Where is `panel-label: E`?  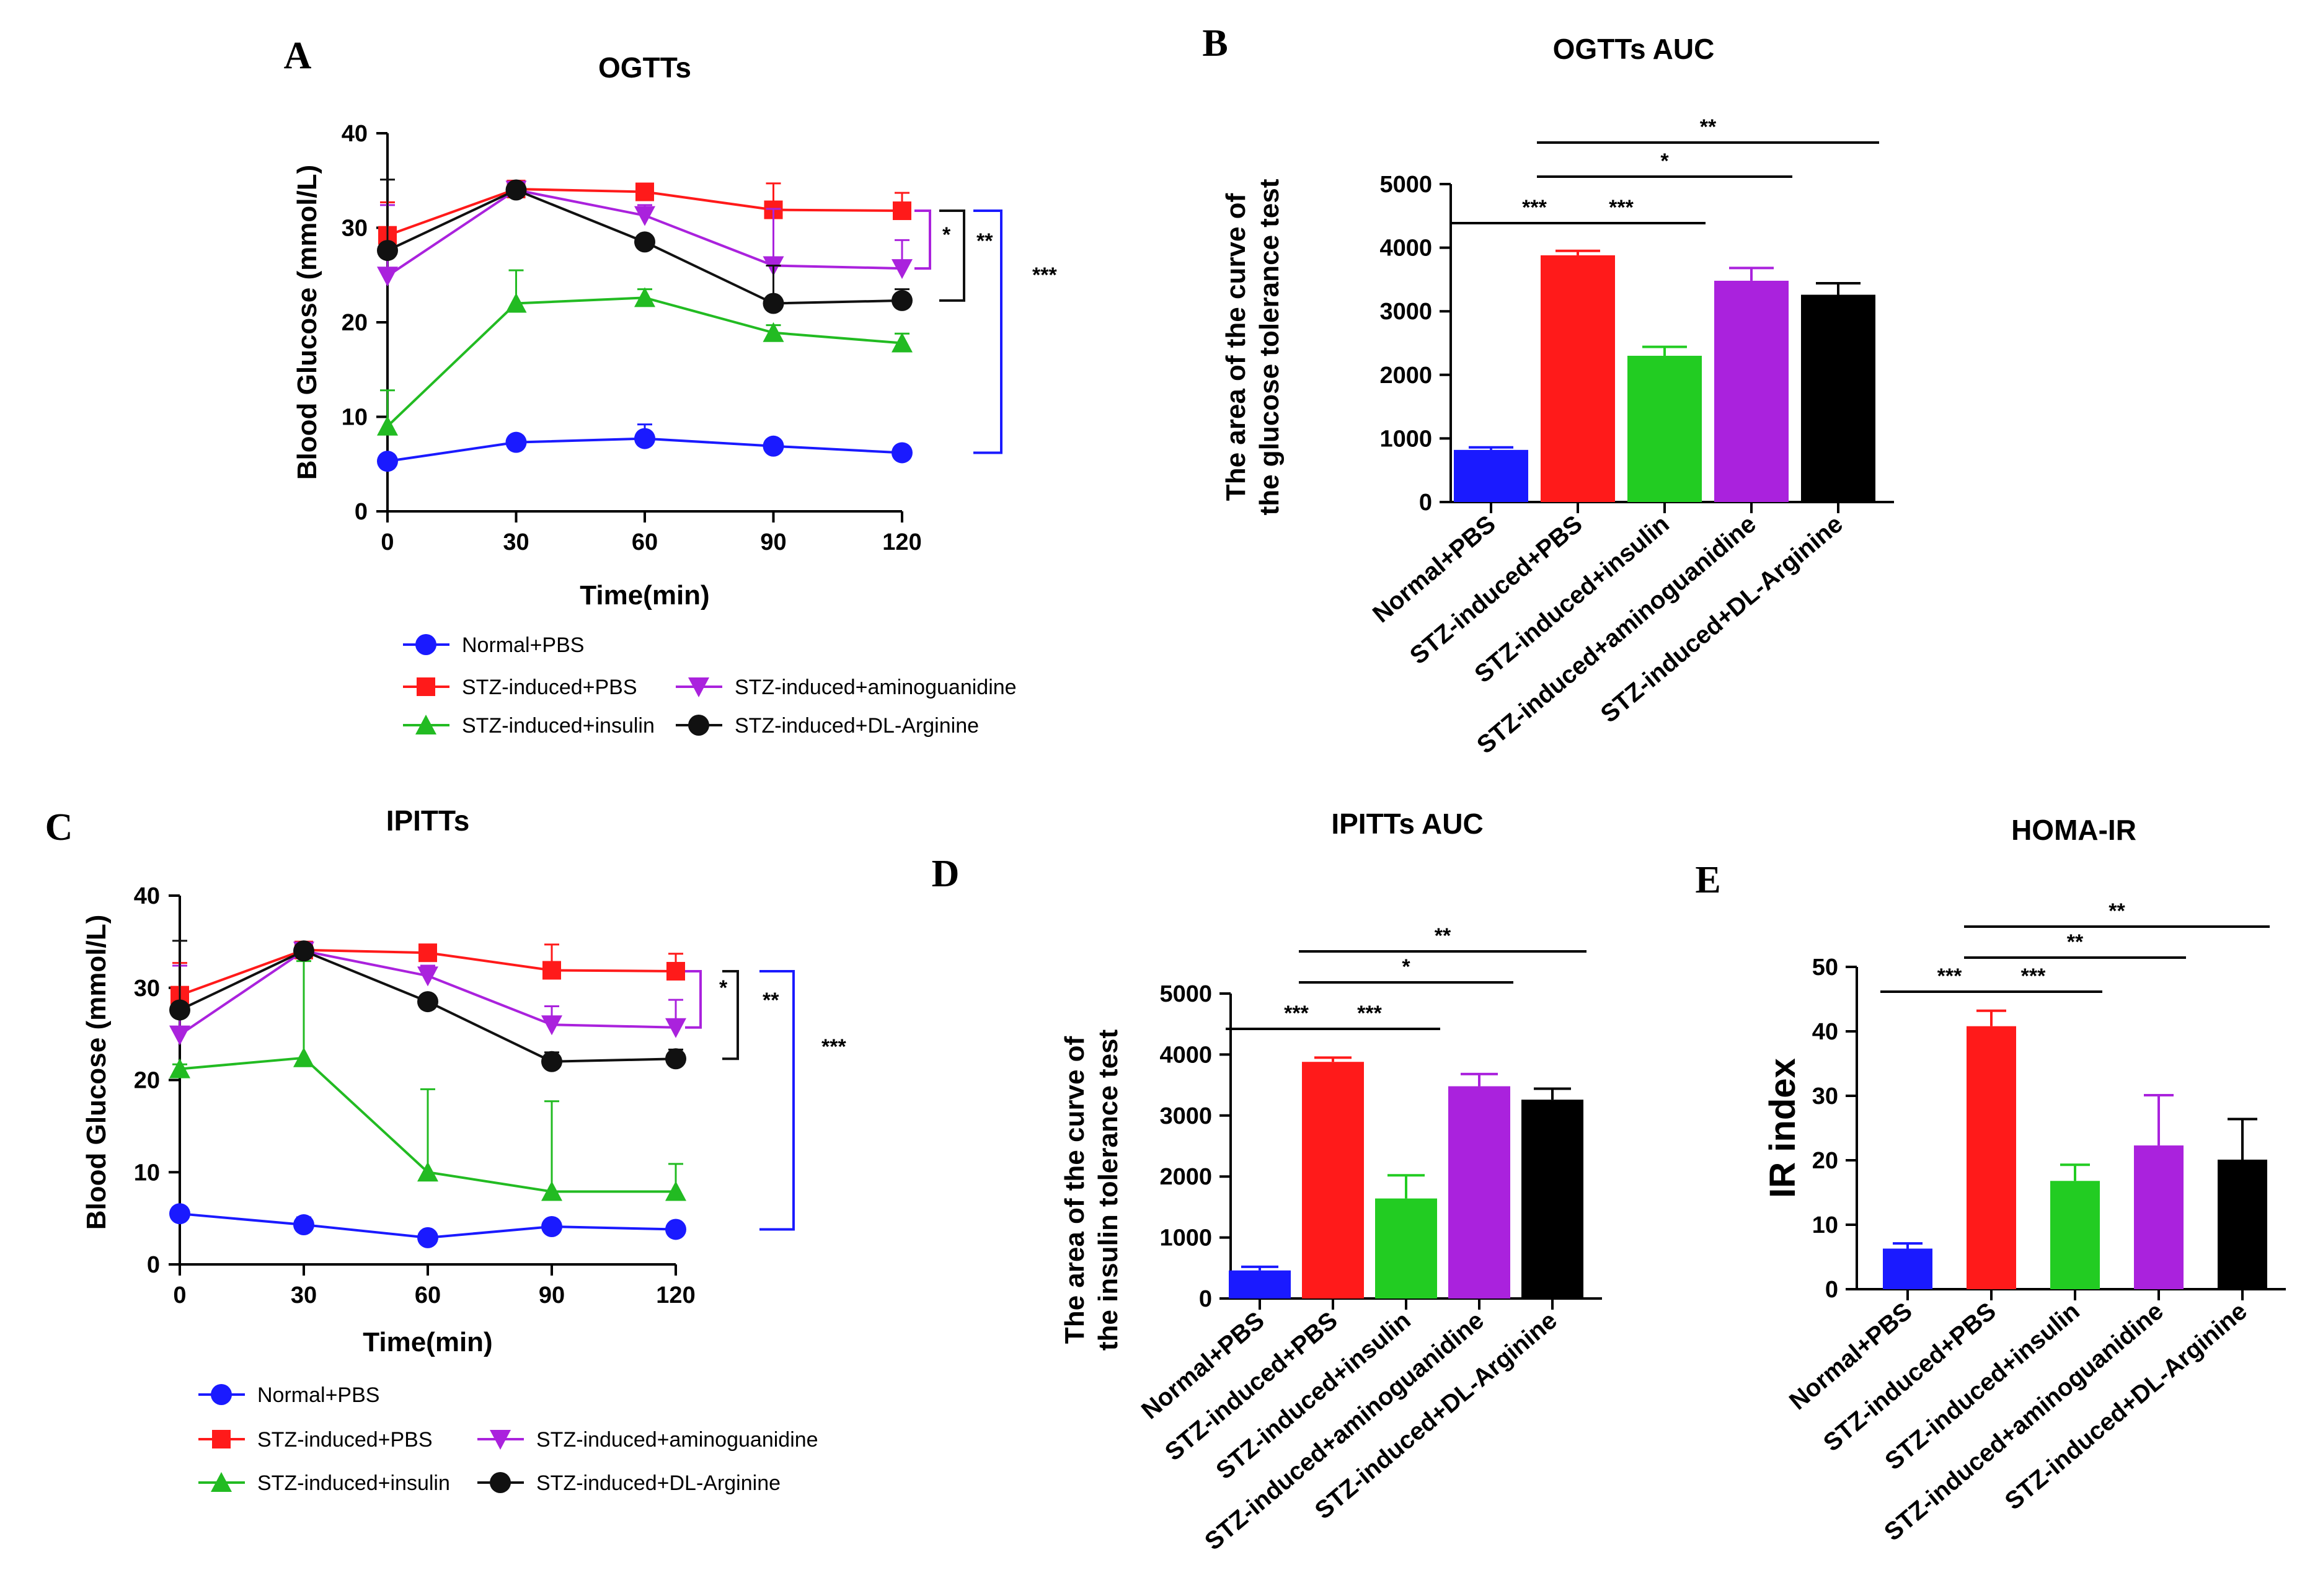
panel-label: E is located at coordinates (1707, 880).